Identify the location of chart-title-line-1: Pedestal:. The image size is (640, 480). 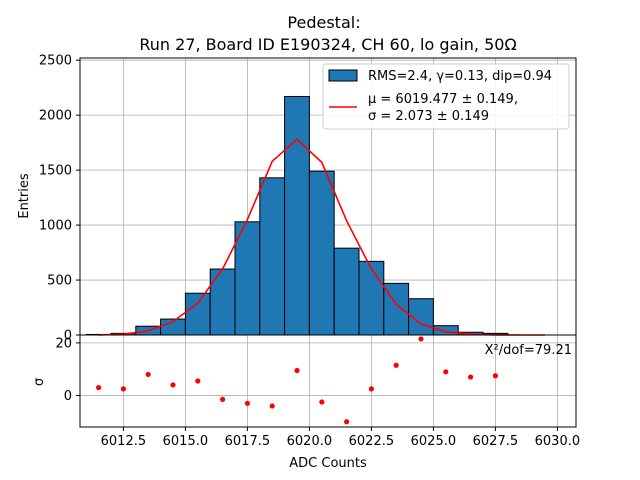
(323, 22).